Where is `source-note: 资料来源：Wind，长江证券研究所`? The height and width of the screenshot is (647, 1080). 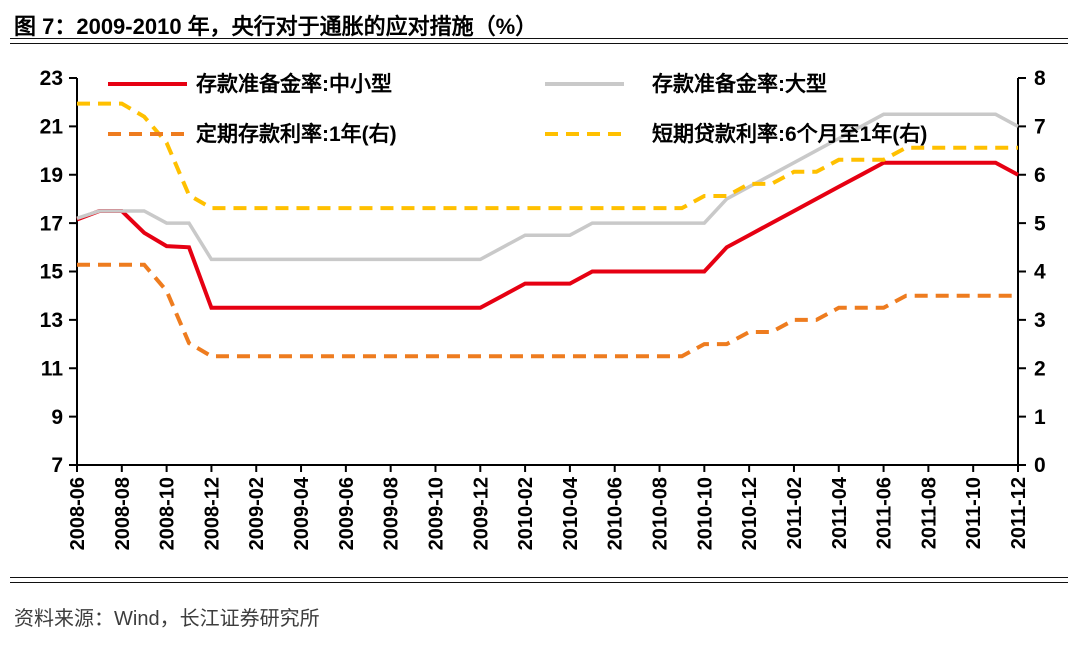 source-note: 资料来源：Wind，长江证券研究所 is located at coordinates (167, 619).